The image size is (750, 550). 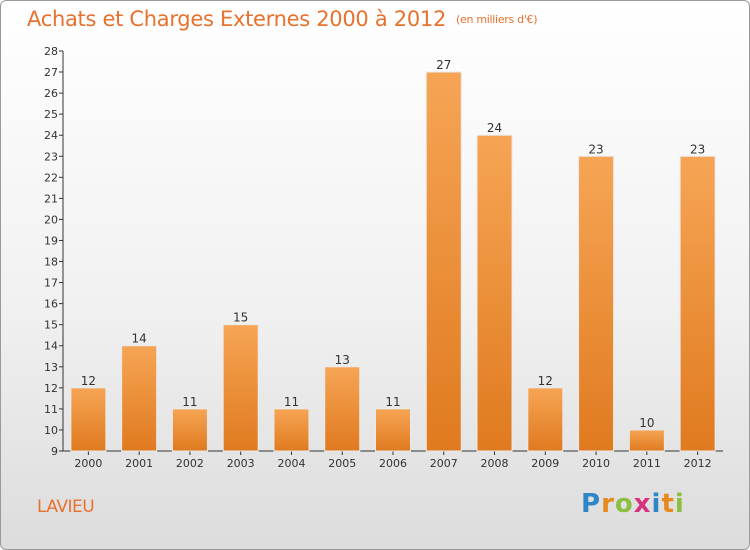 I want to click on data-label: 13, so click(x=342, y=360).